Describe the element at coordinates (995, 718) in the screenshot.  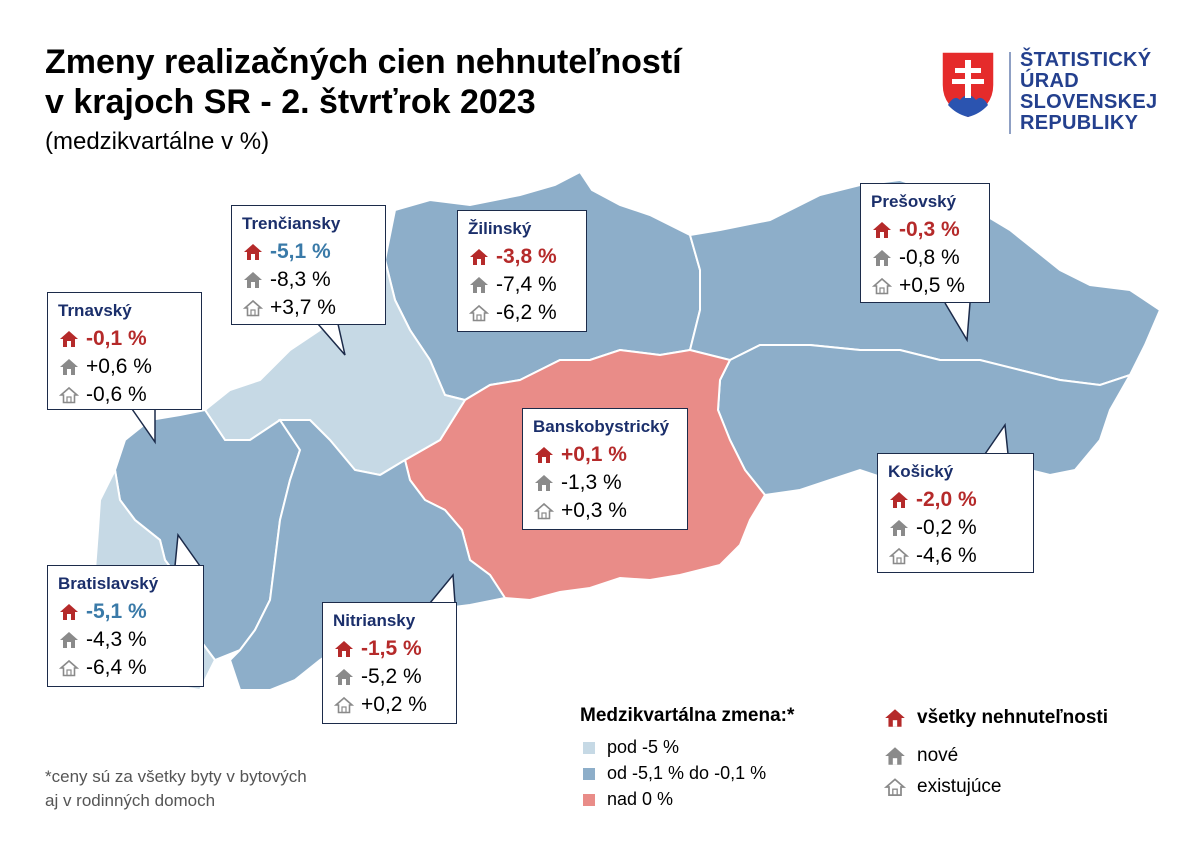
I see `icon-legend-all: všetky nehnuteľnosti` at that location.